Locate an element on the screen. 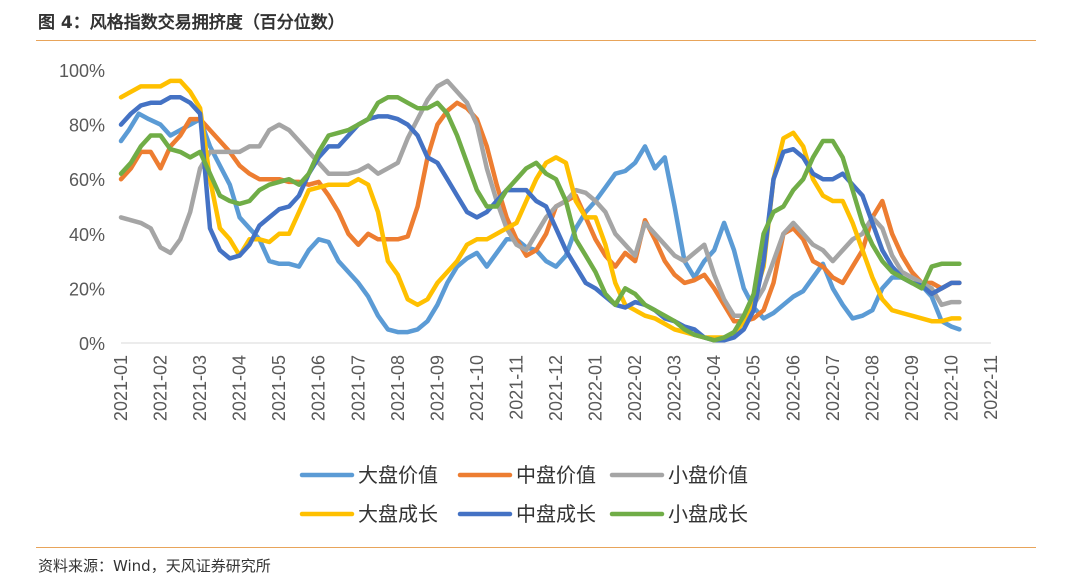  x-tick-label: 2022-11 is located at coordinates (991, 387).